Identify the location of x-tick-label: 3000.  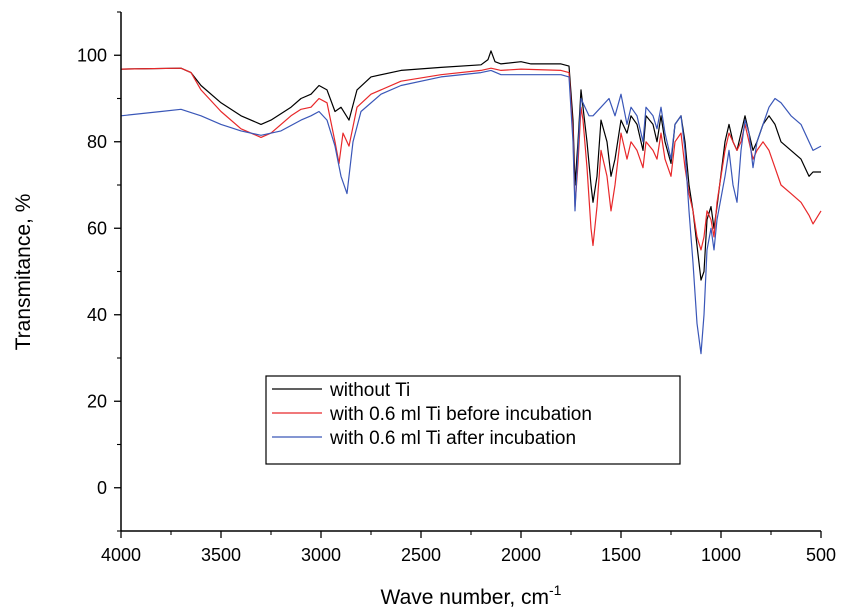
(321, 555).